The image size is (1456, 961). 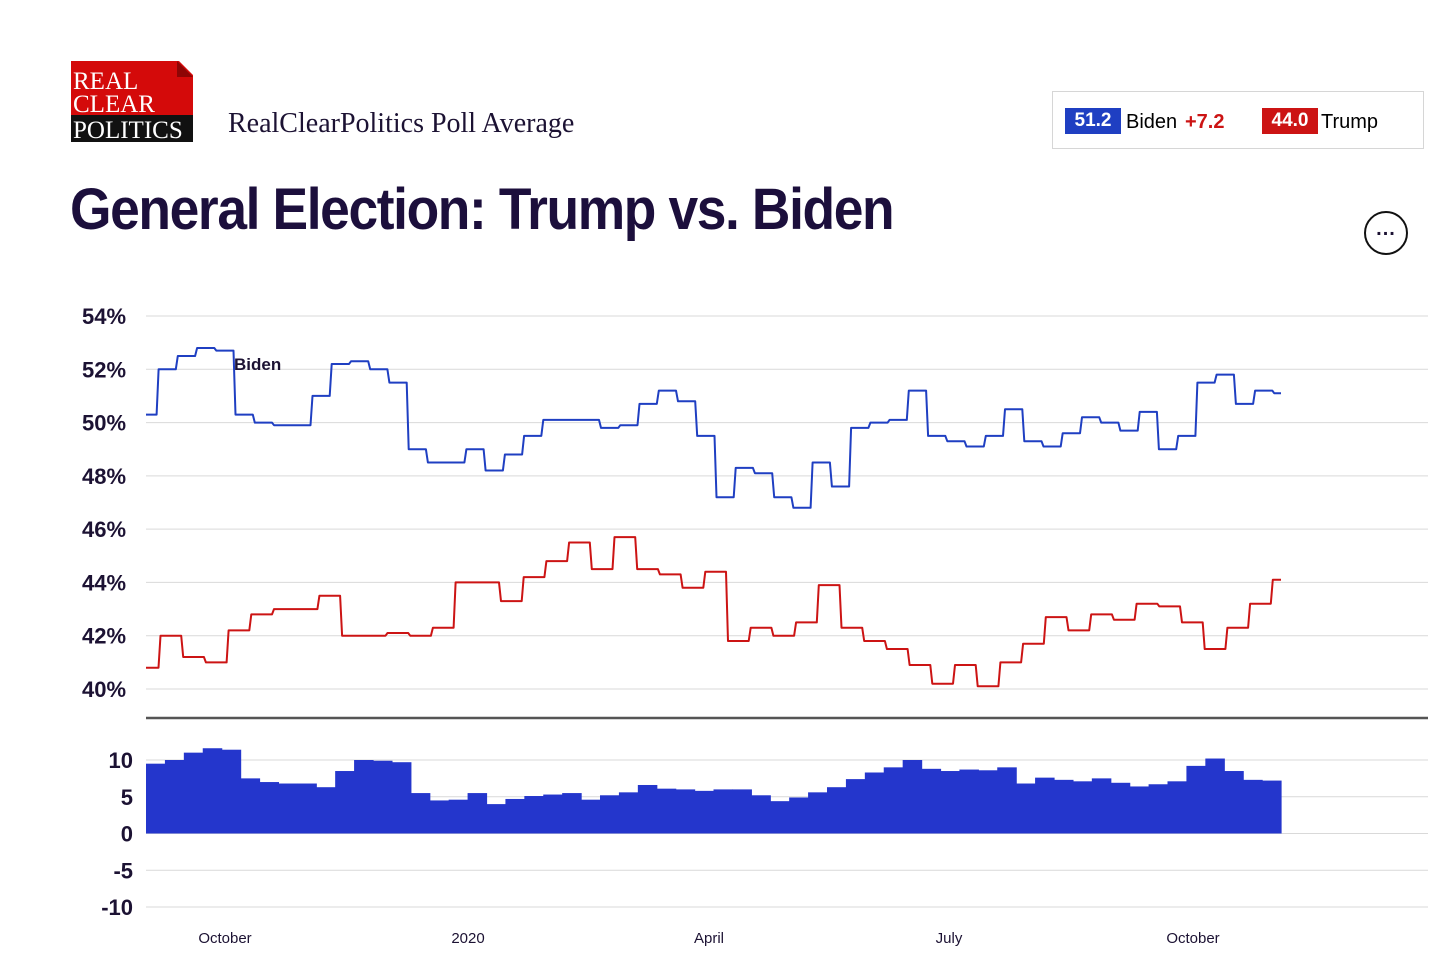 I want to click on page-title: General Election: Trump vs. Biden, so click(x=482, y=209).